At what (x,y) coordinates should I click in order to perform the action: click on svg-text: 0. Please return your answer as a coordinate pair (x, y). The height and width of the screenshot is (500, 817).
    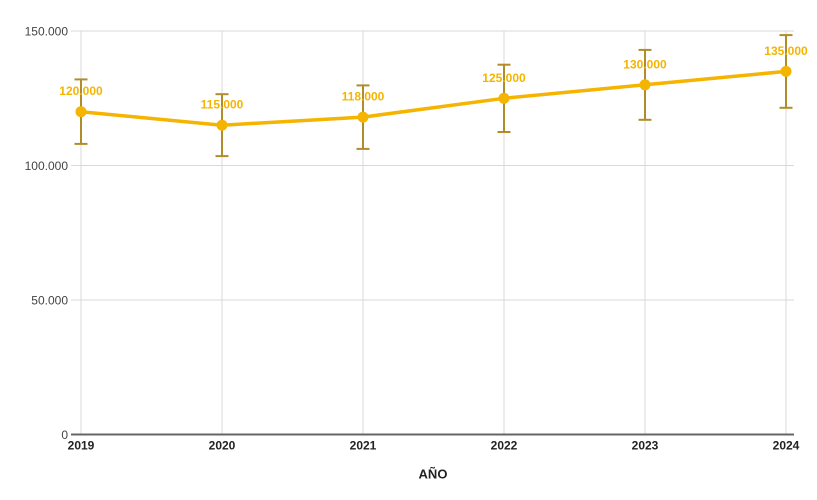
    Looking at the image, I should click on (64, 435).